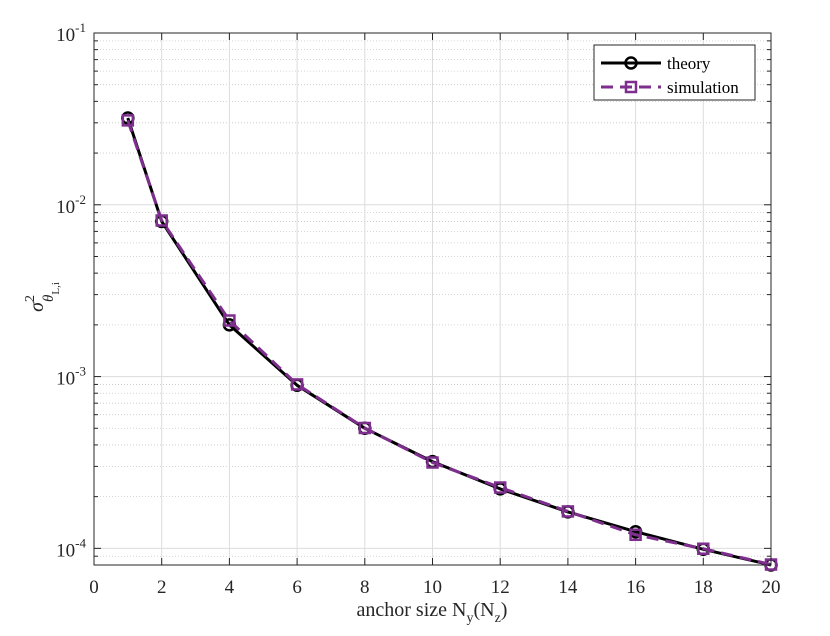  I want to click on x-tick-label: 16, so click(635, 587).